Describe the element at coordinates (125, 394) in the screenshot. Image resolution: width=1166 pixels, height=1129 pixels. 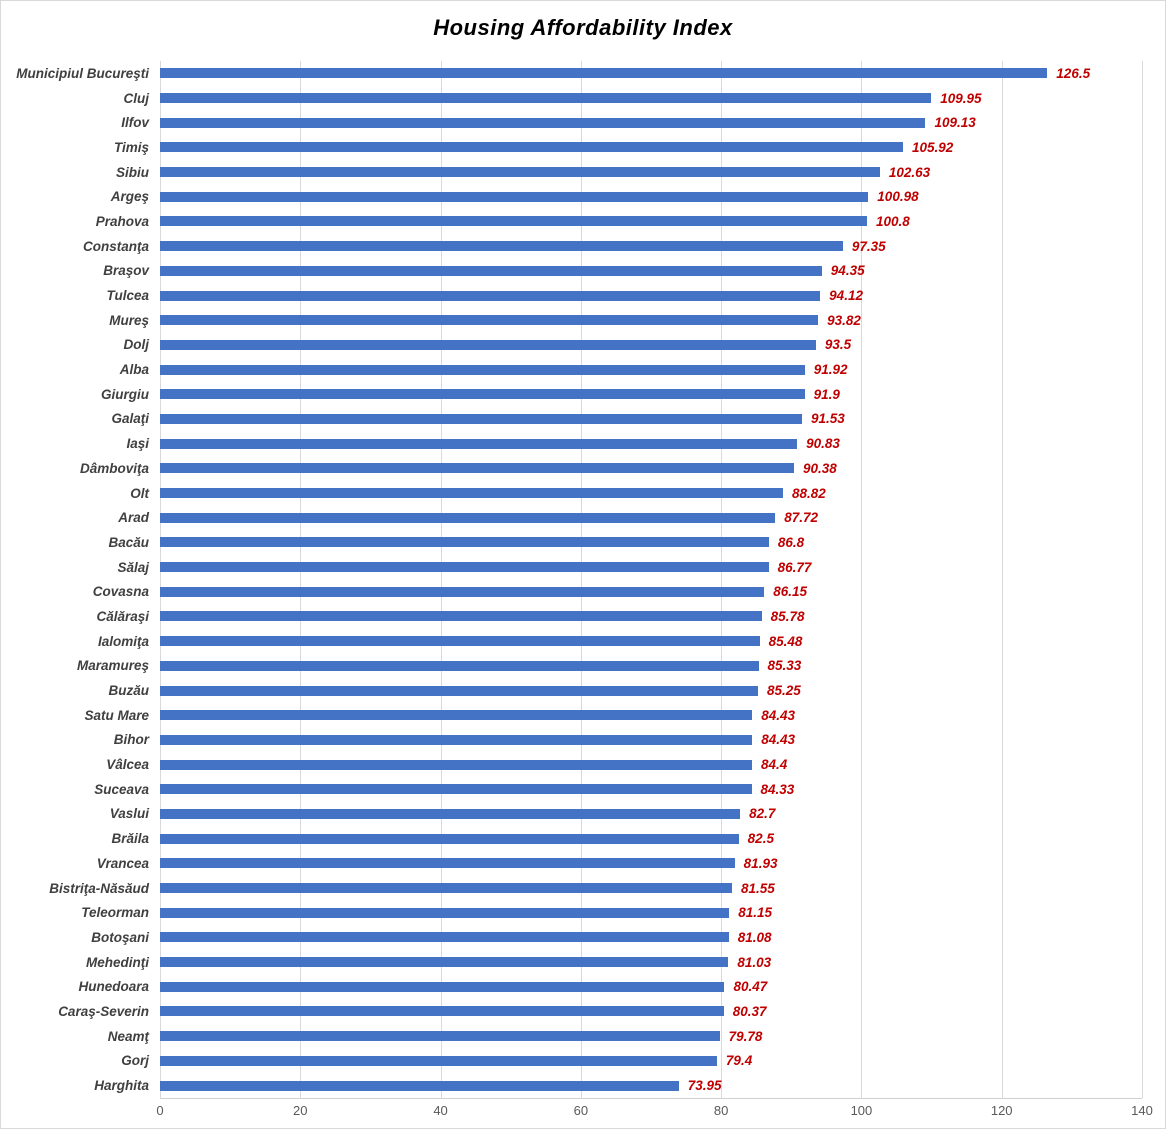
I see `category-label: Giurgiu` at that location.